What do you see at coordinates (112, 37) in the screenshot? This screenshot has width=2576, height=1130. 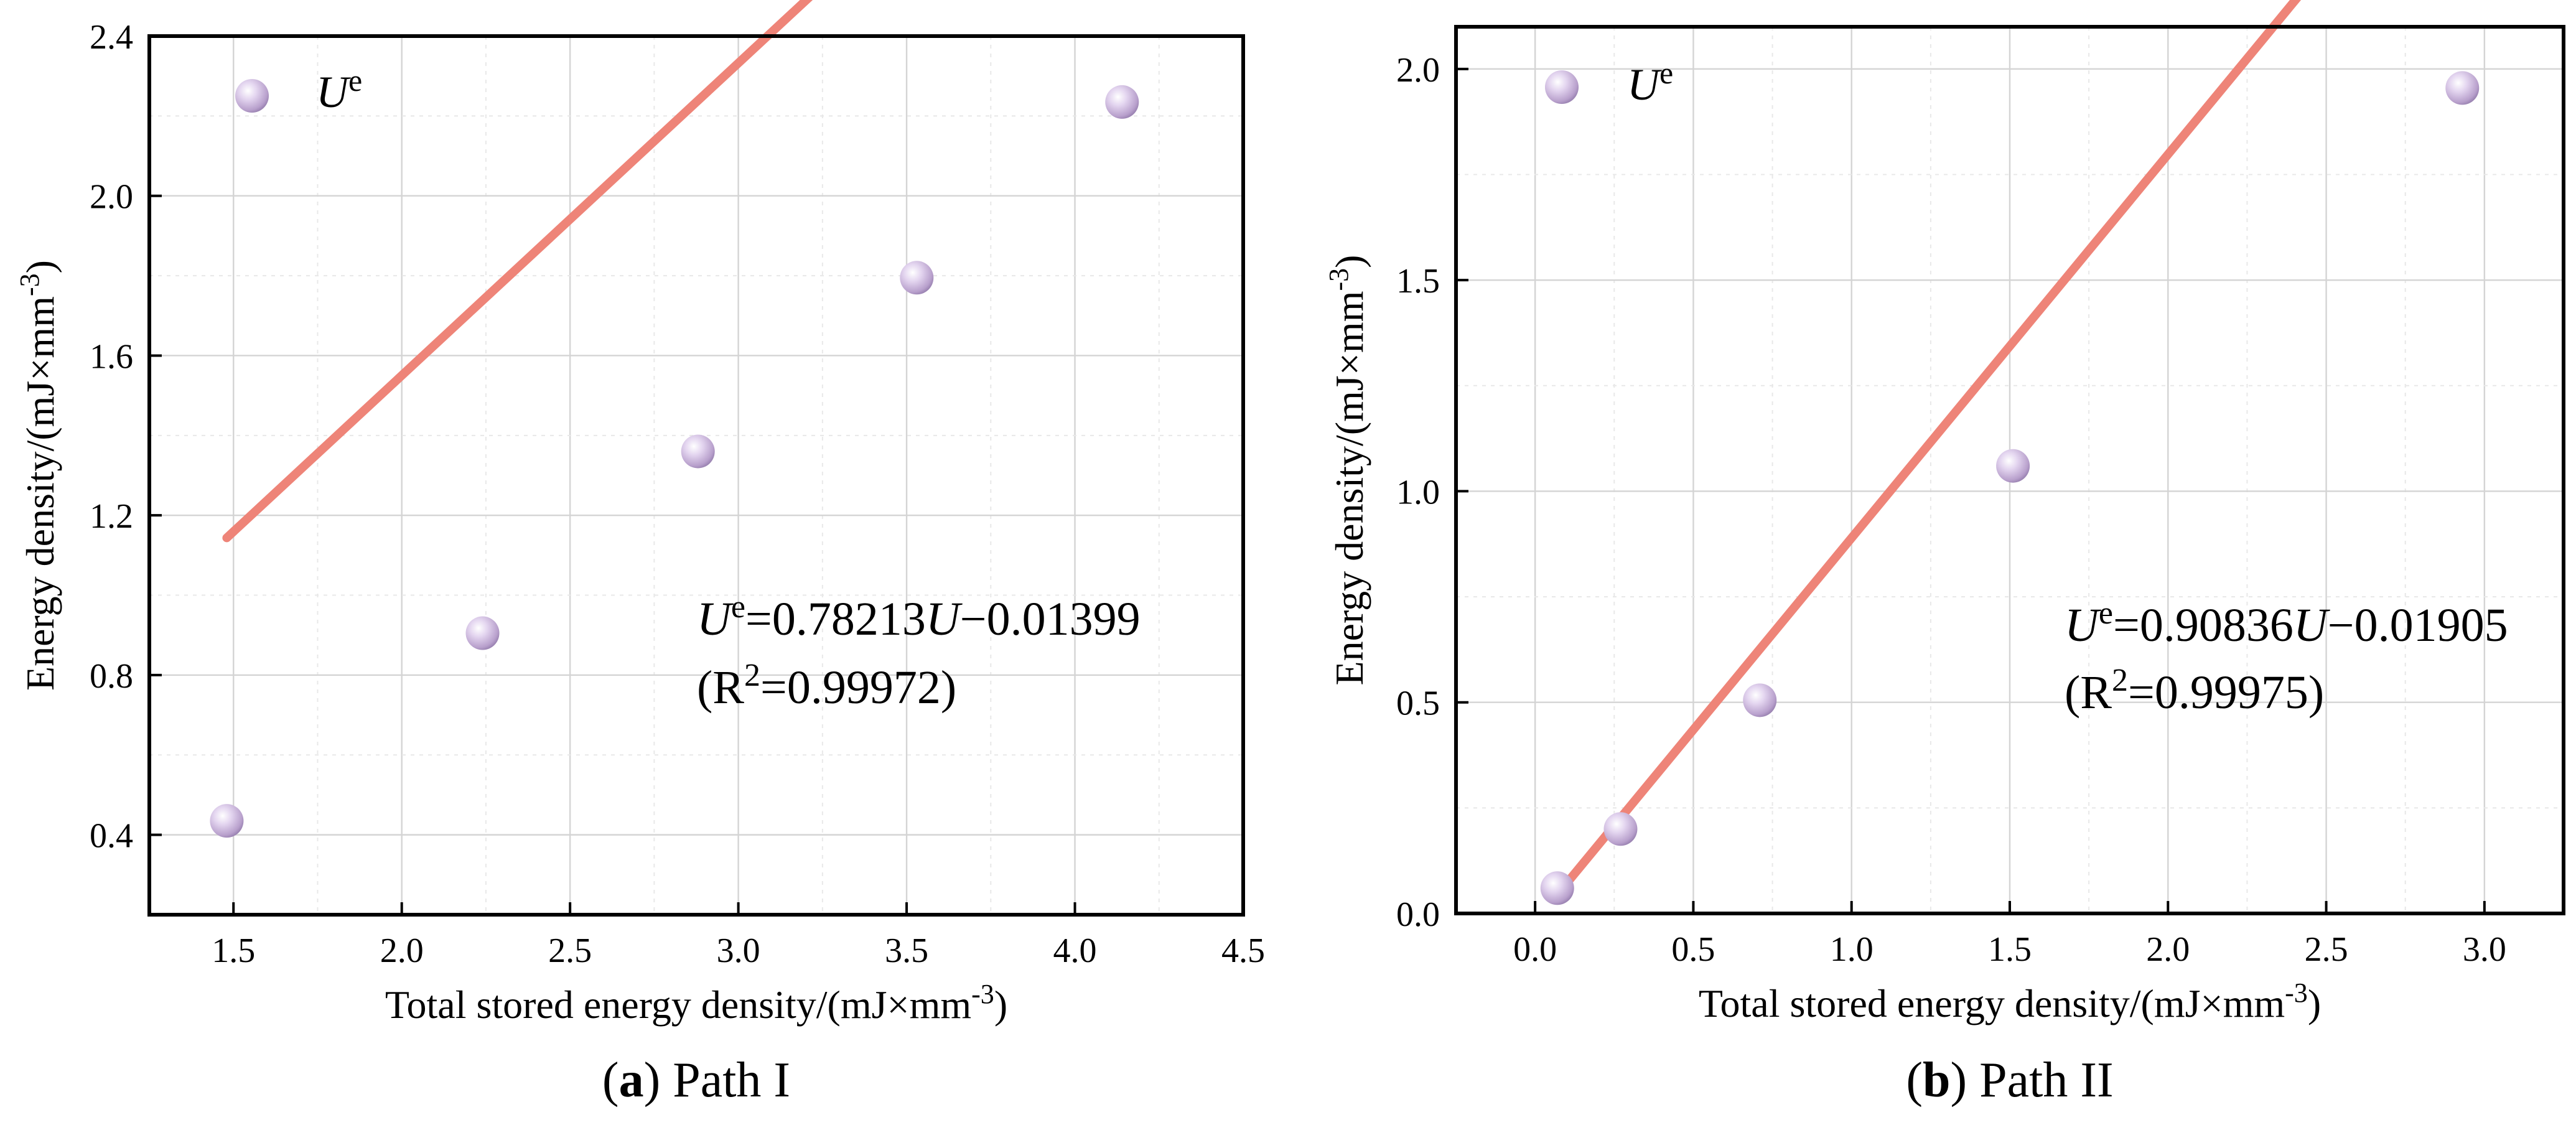 I see `y-tick-label: 2.4` at bounding box center [112, 37].